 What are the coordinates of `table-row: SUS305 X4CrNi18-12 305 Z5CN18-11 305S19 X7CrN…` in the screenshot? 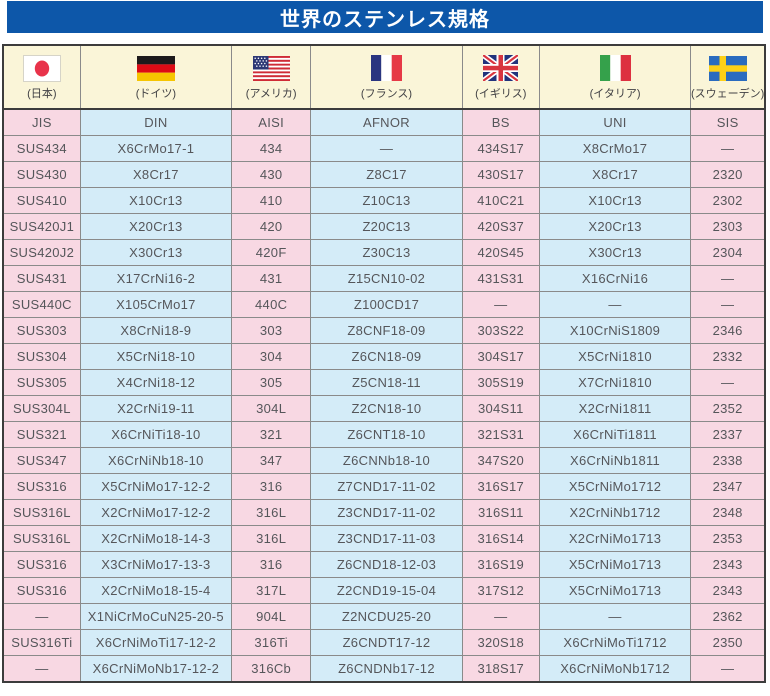 It's located at (384, 382).